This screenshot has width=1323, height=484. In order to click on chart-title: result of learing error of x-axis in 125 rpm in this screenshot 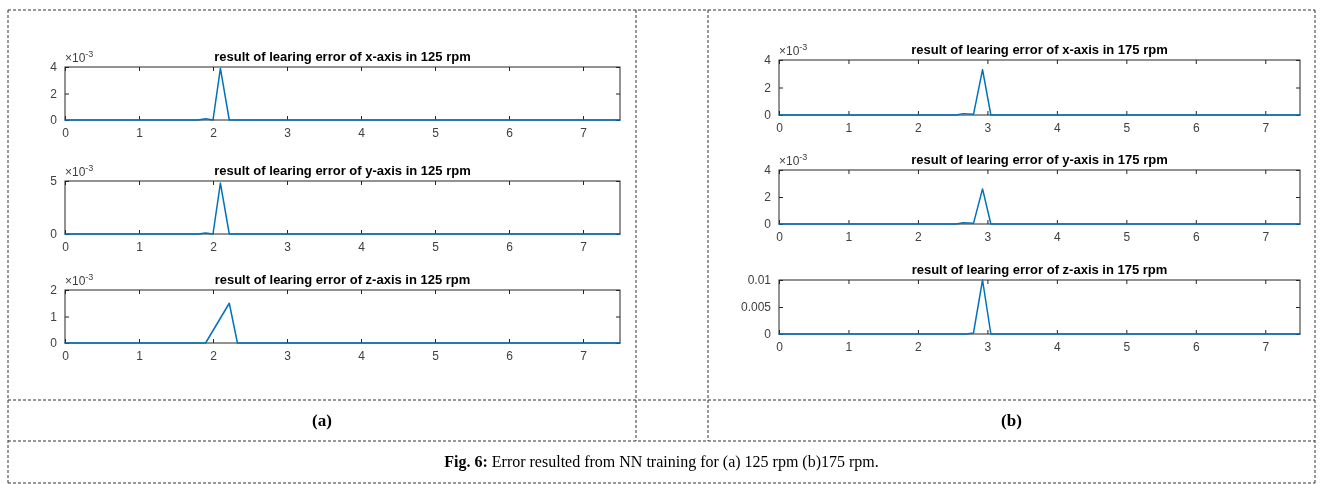, I will do `click(342, 56)`.